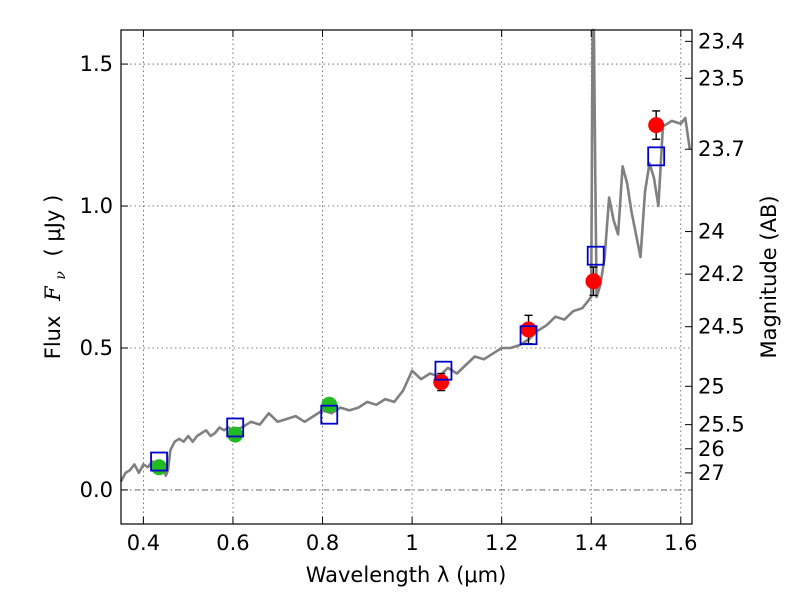 This screenshot has width=800, height=600. Describe the element at coordinates (96, 206) in the screenshot. I see `y-tick-label: 1.0` at that location.